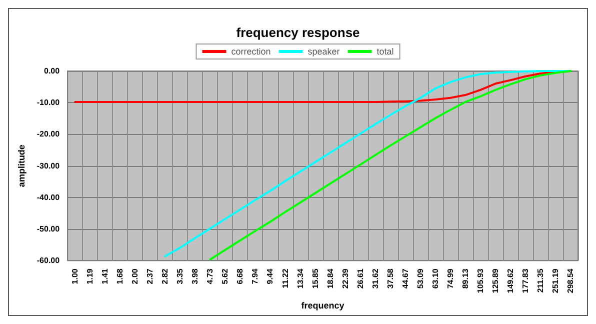 The width and height of the screenshot is (596, 324). What do you see at coordinates (52, 71) in the screenshot?
I see `y-tick-label: 0.00` at bounding box center [52, 71].